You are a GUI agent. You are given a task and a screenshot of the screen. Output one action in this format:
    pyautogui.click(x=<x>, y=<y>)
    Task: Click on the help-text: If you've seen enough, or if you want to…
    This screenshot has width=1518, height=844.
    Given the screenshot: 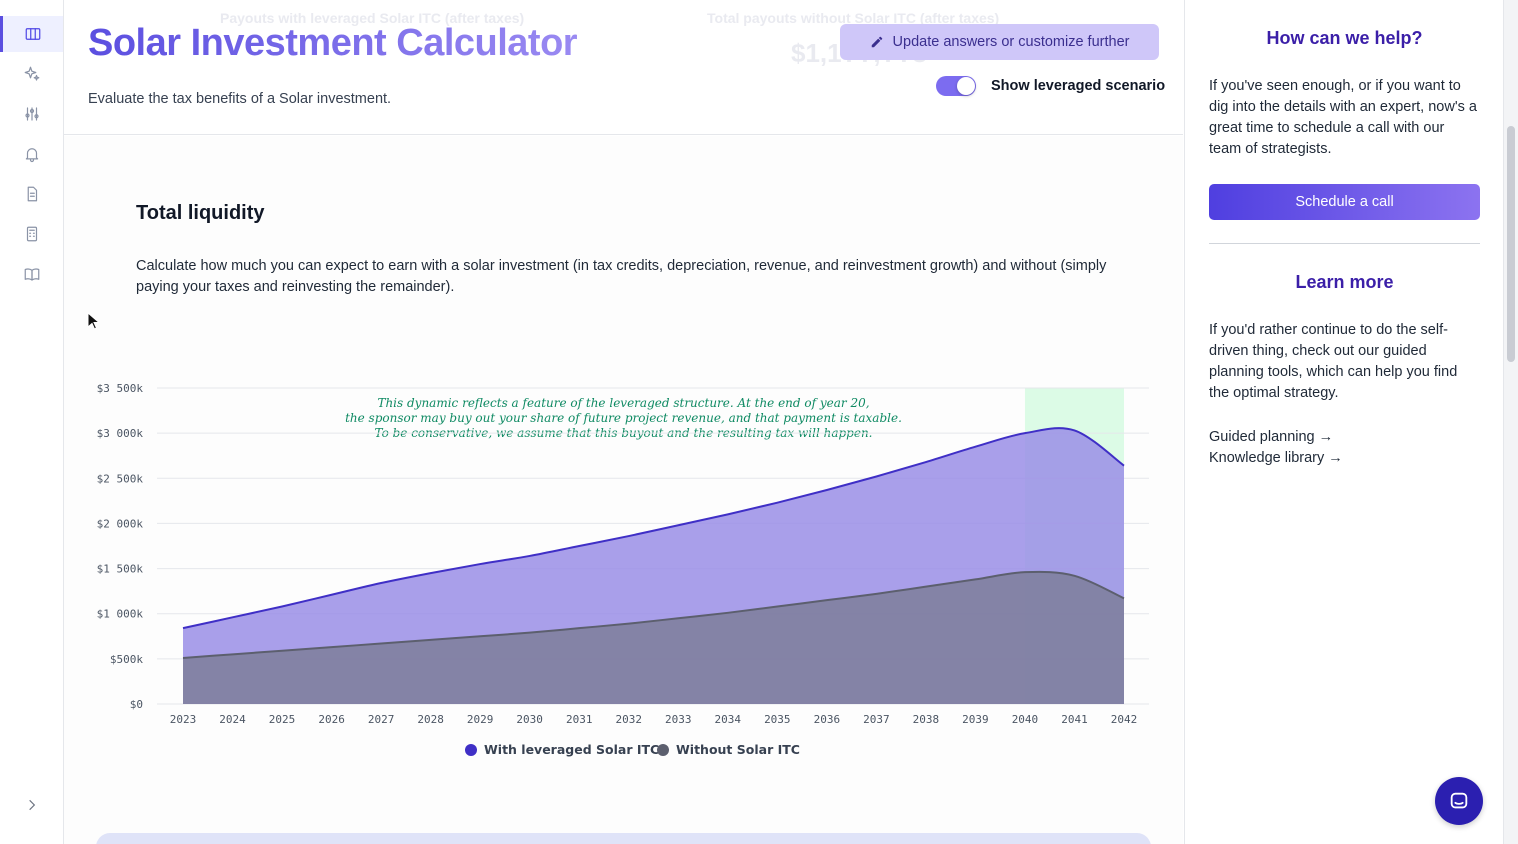 What is the action you would take?
    pyautogui.click(x=1343, y=117)
    